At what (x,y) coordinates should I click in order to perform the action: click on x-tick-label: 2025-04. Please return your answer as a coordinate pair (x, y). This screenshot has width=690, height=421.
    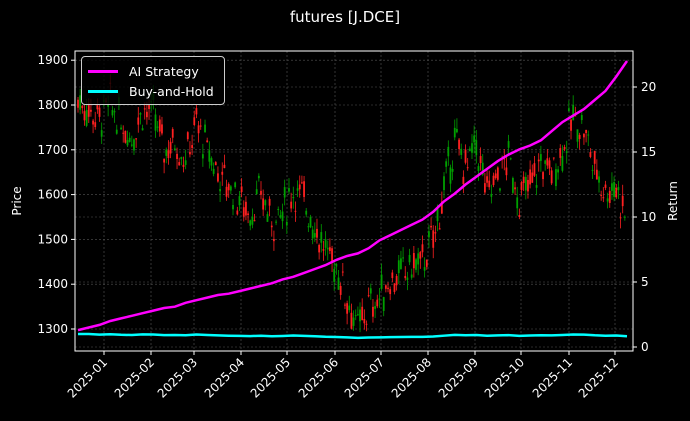
    Looking at the image, I should click on (224, 377).